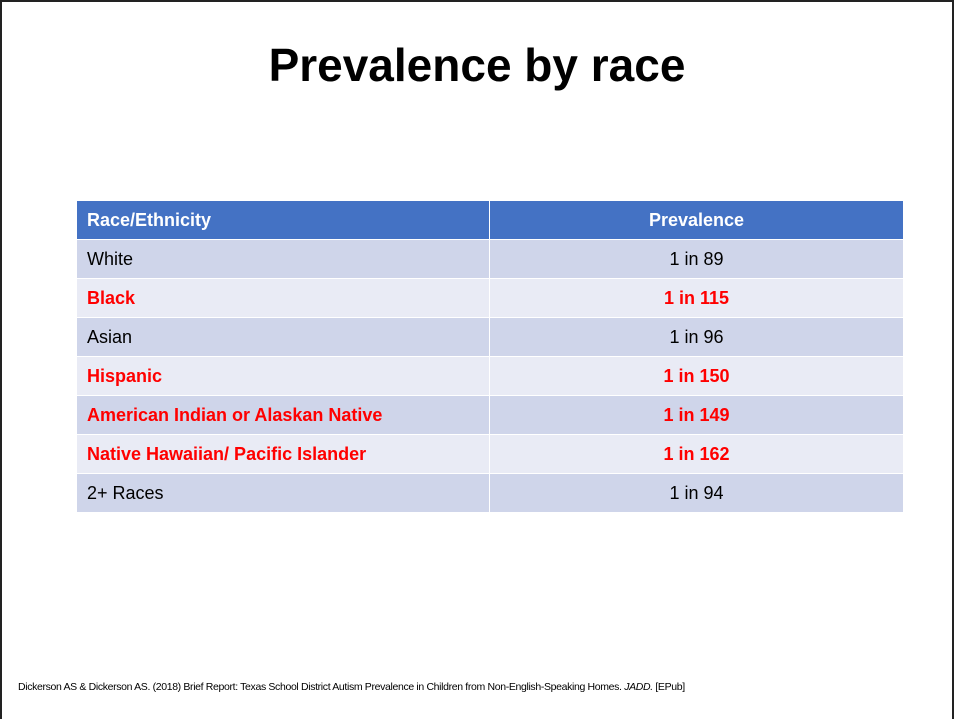  Describe the element at coordinates (638, 687) in the screenshot. I see `citation-journal: JADD.` at that location.